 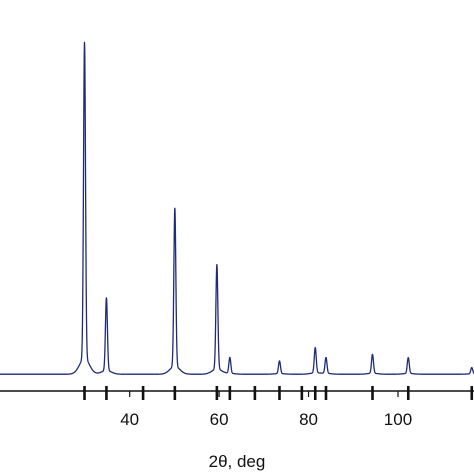 I want to click on x-tick-label: 100, so click(x=398, y=419).